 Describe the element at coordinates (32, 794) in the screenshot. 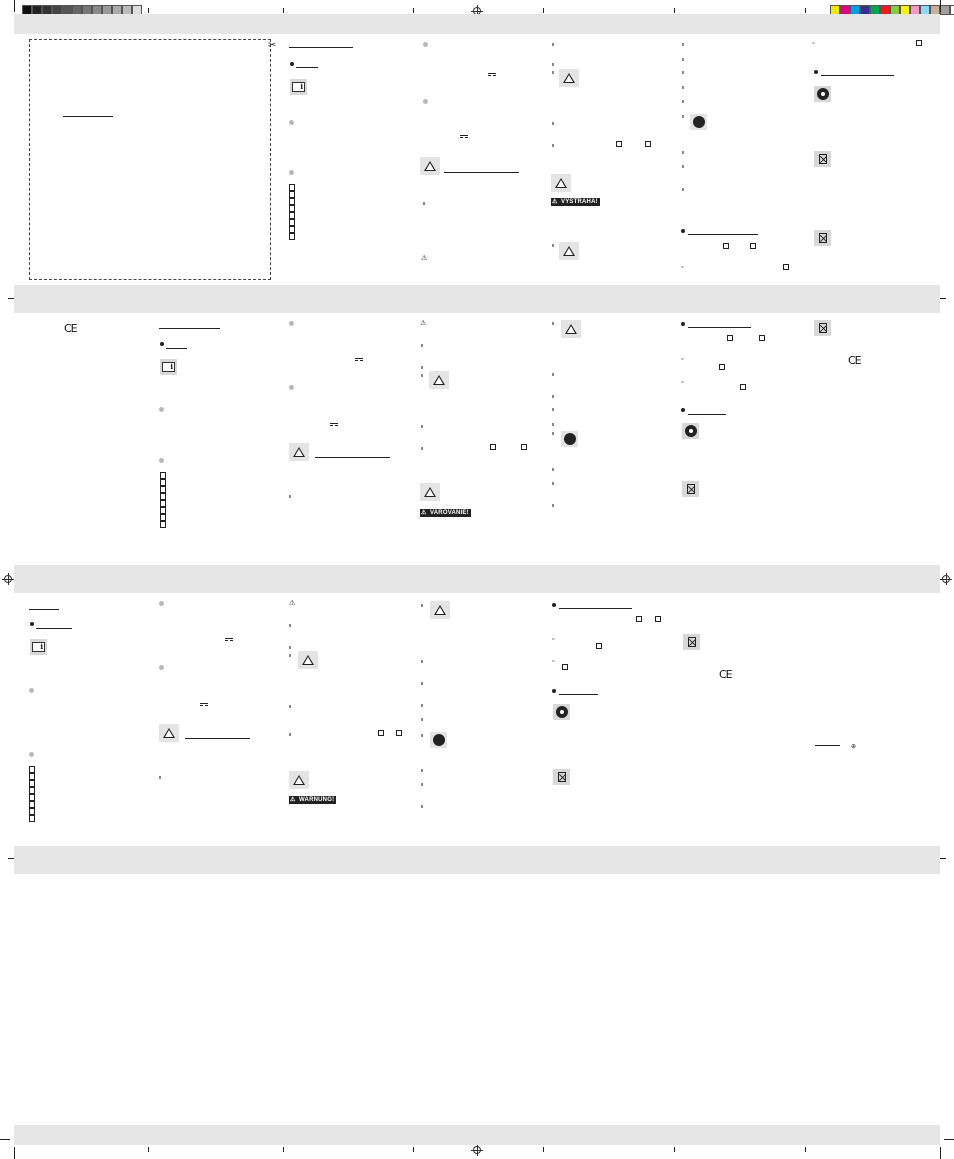

I see `parts-list` at that location.